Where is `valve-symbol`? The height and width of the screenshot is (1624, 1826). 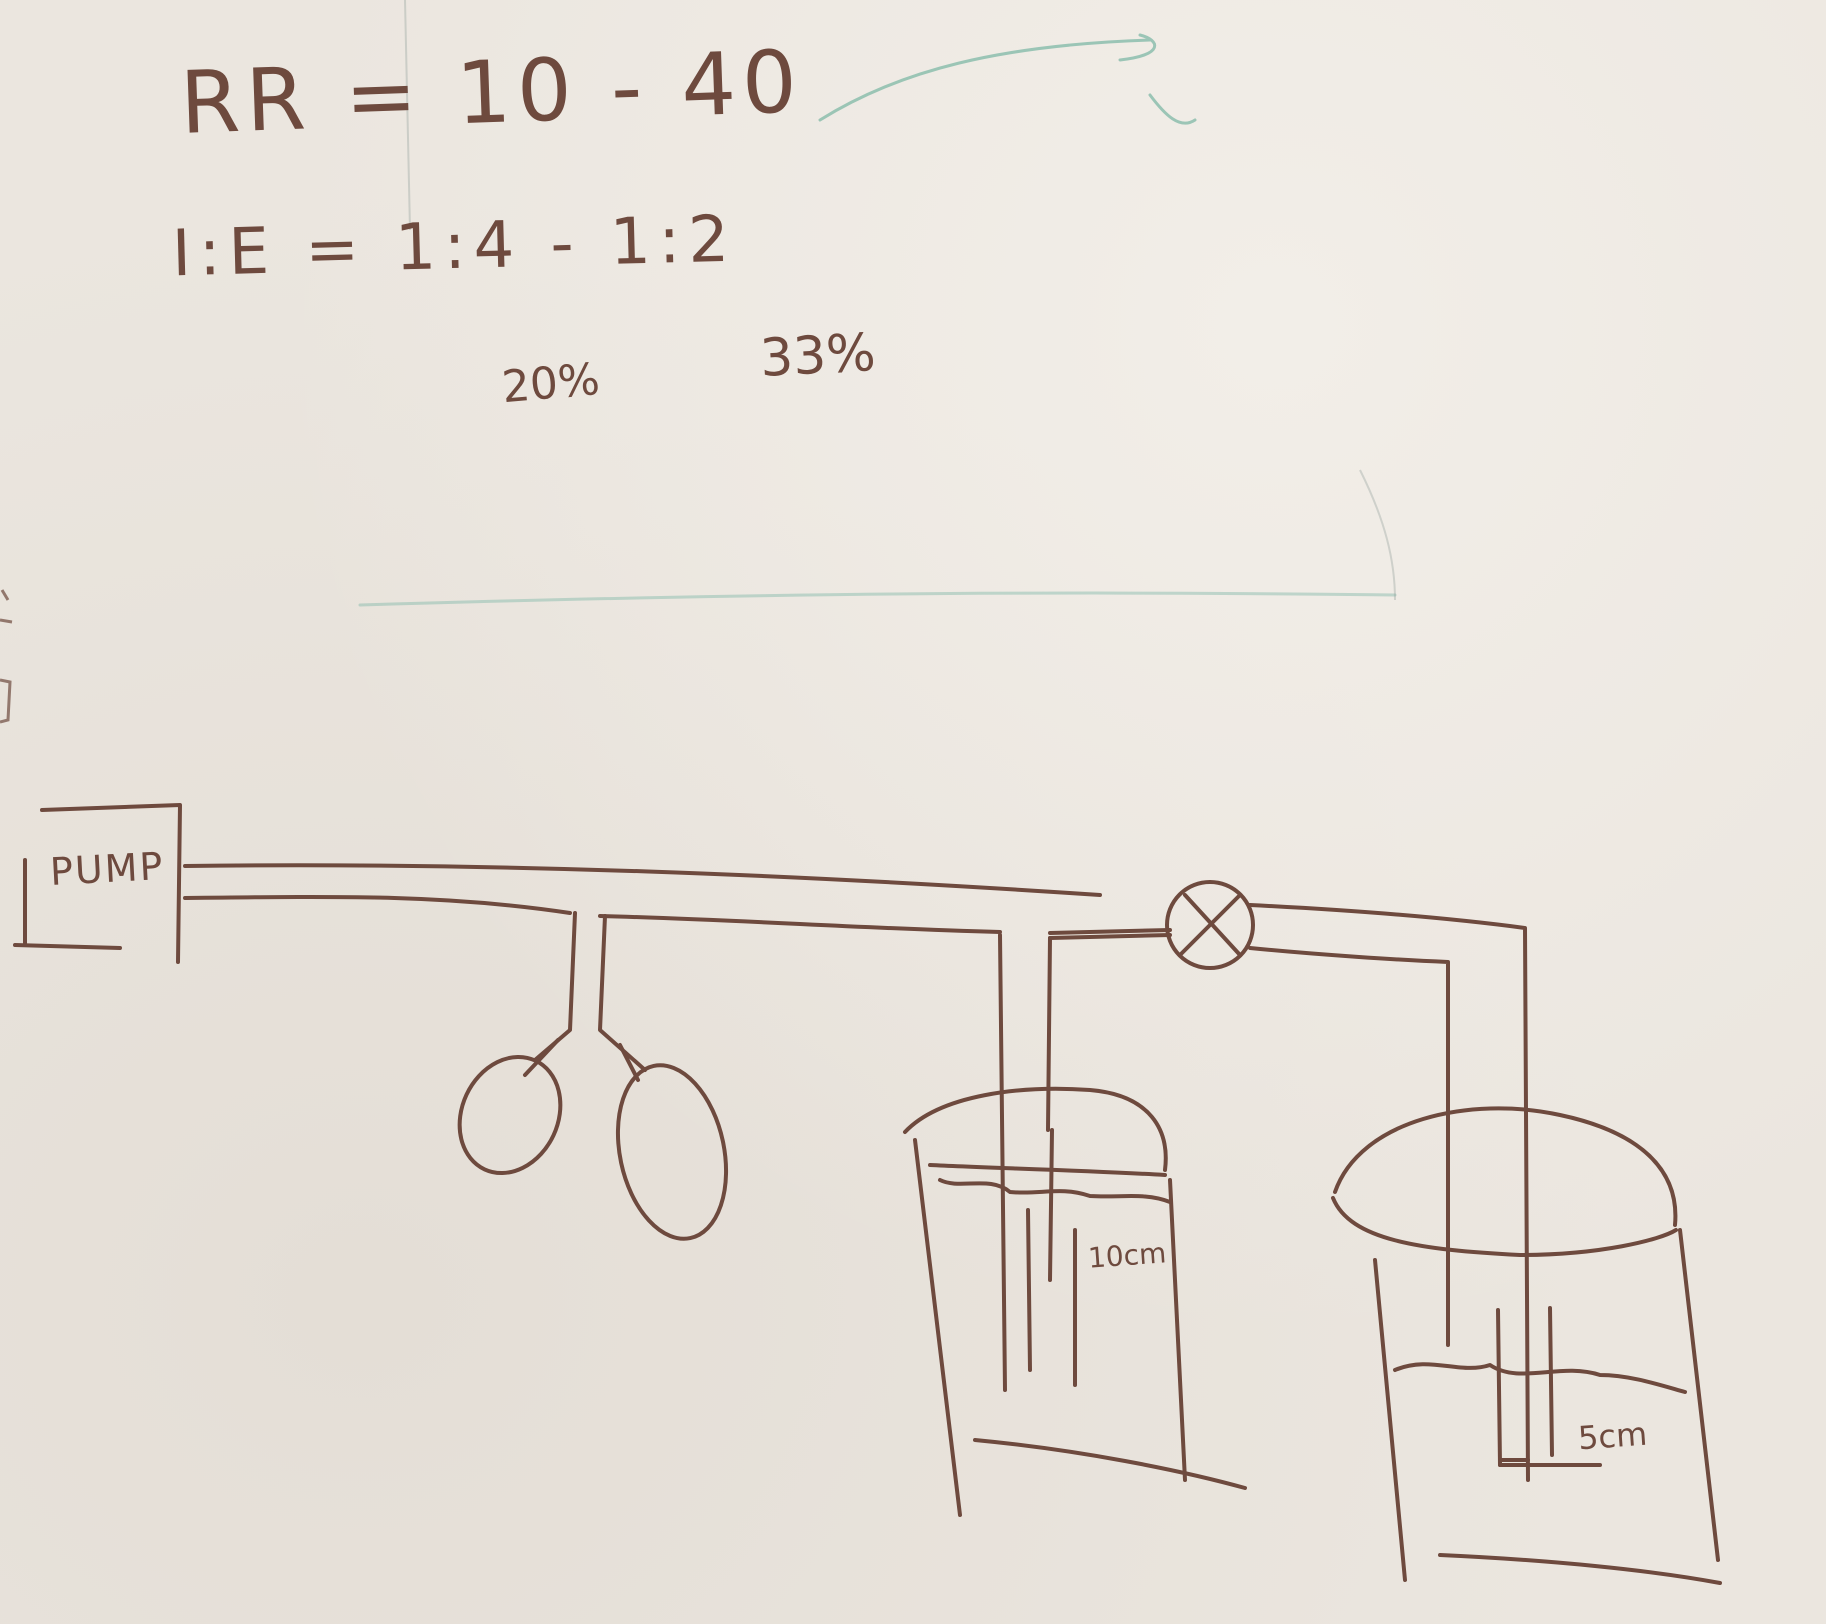 valve-symbol is located at coordinates (1210, 925).